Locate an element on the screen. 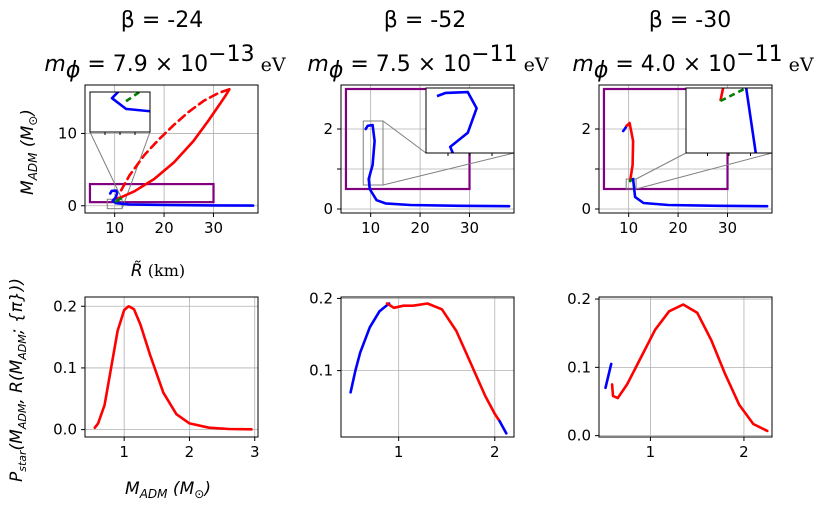  bottom-xlabel: MADM (M⊙) is located at coordinates (168, 490).